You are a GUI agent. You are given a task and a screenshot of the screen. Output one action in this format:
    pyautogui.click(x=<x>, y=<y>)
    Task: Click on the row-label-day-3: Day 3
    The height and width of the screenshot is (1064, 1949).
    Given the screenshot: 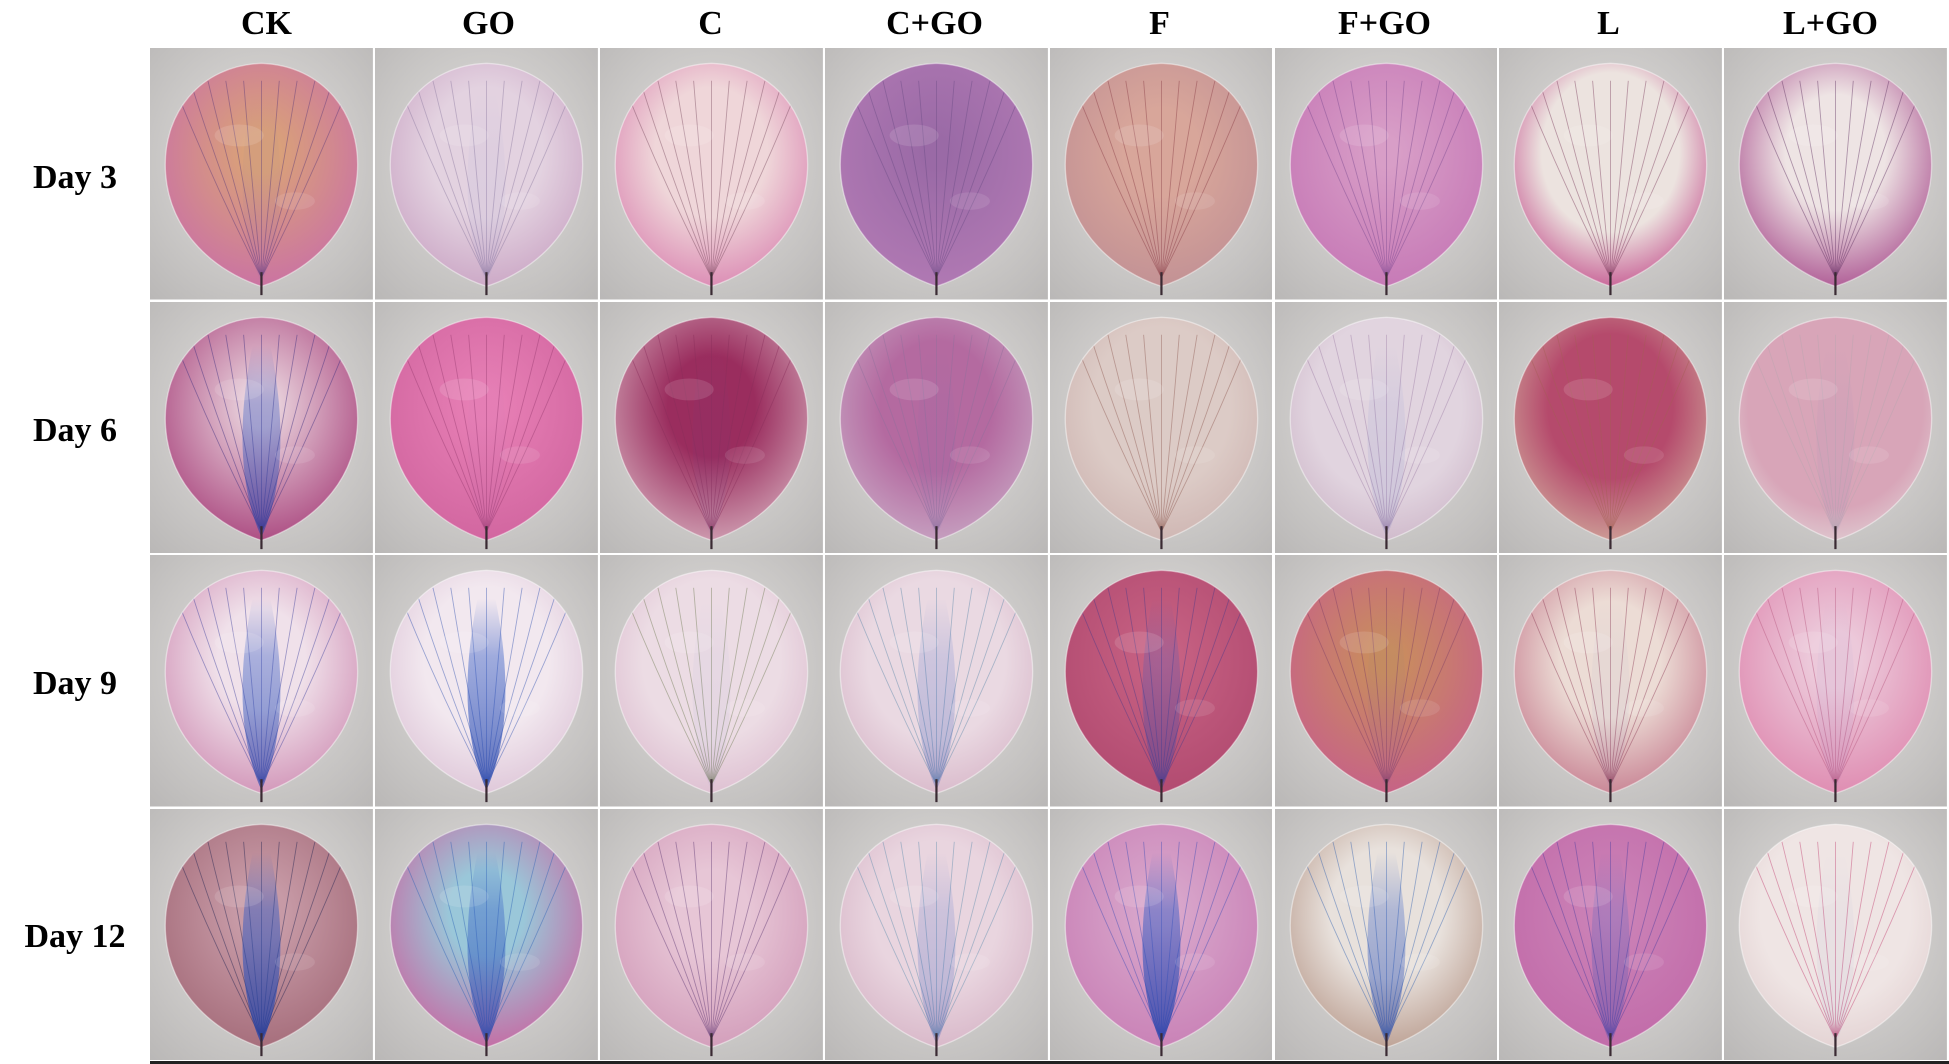 What is the action you would take?
    pyautogui.click(x=75, y=177)
    